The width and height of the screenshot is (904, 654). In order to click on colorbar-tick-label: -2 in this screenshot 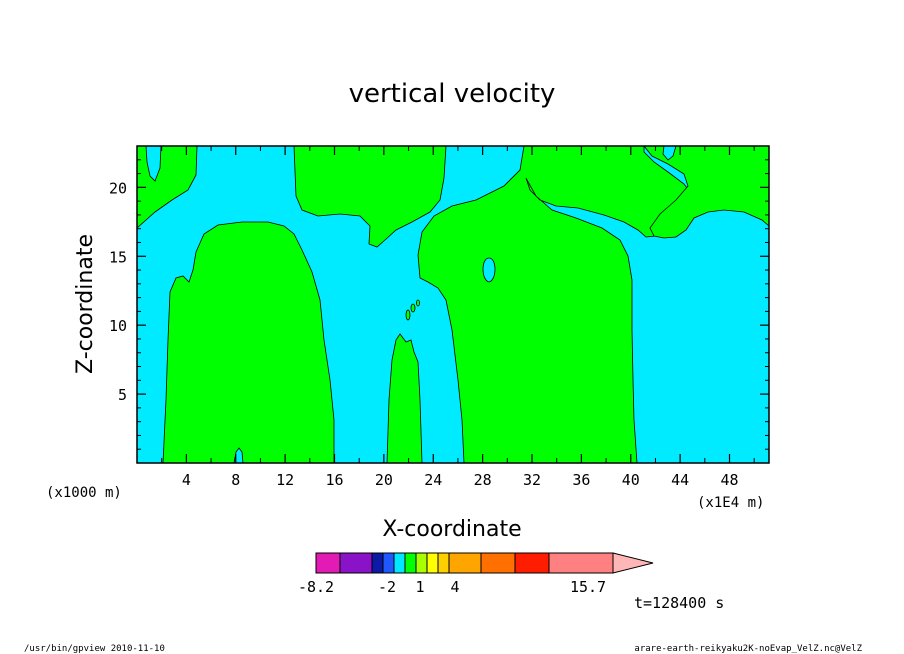, I will do `click(387, 587)`.